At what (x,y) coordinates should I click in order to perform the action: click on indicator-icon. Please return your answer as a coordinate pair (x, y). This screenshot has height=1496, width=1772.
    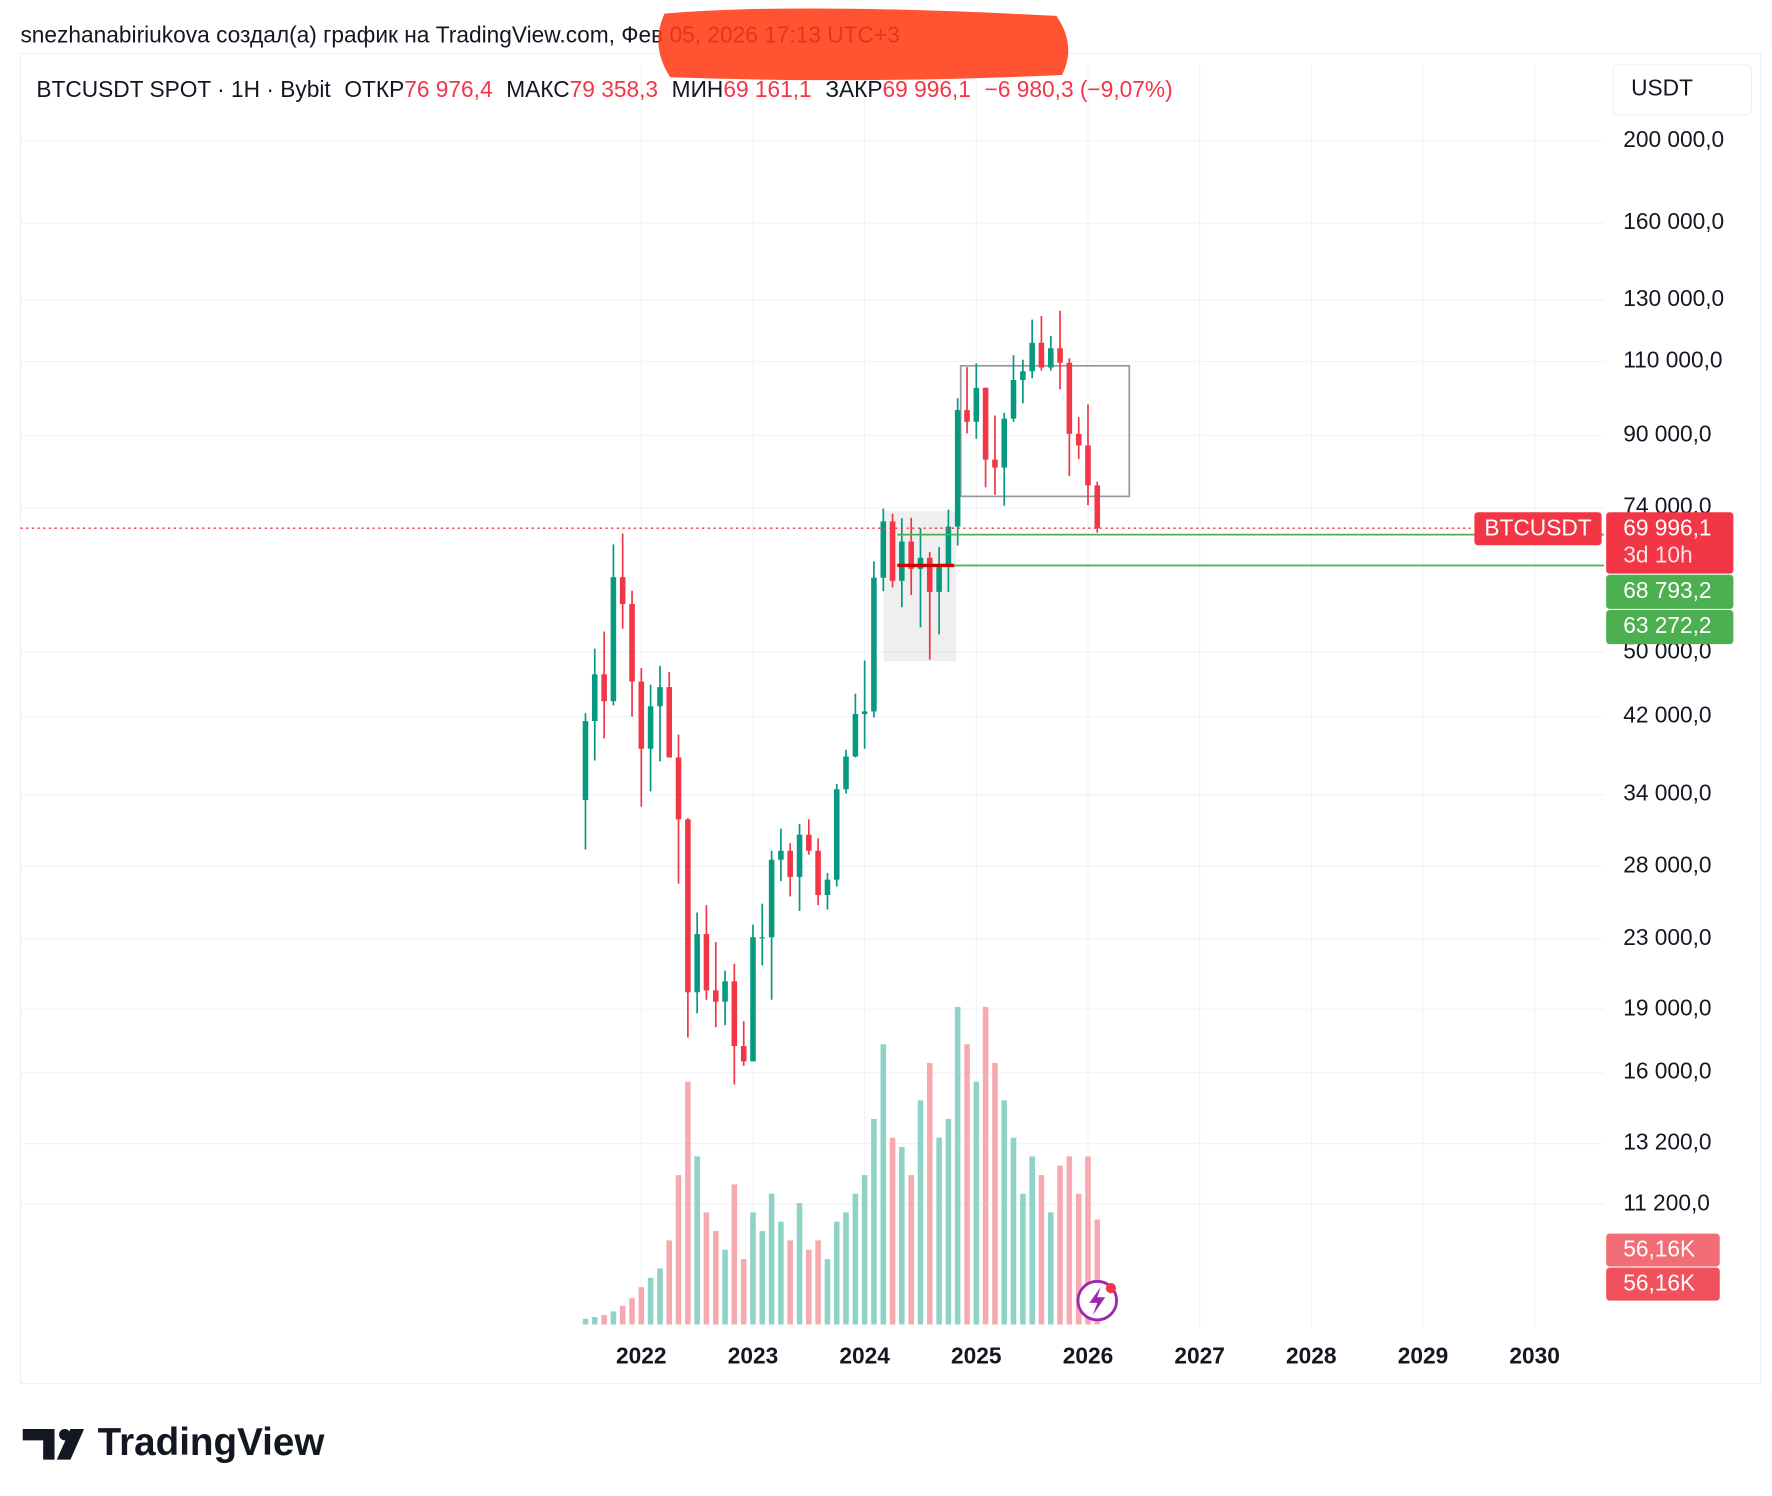
    Looking at the image, I should click on (1097, 1300).